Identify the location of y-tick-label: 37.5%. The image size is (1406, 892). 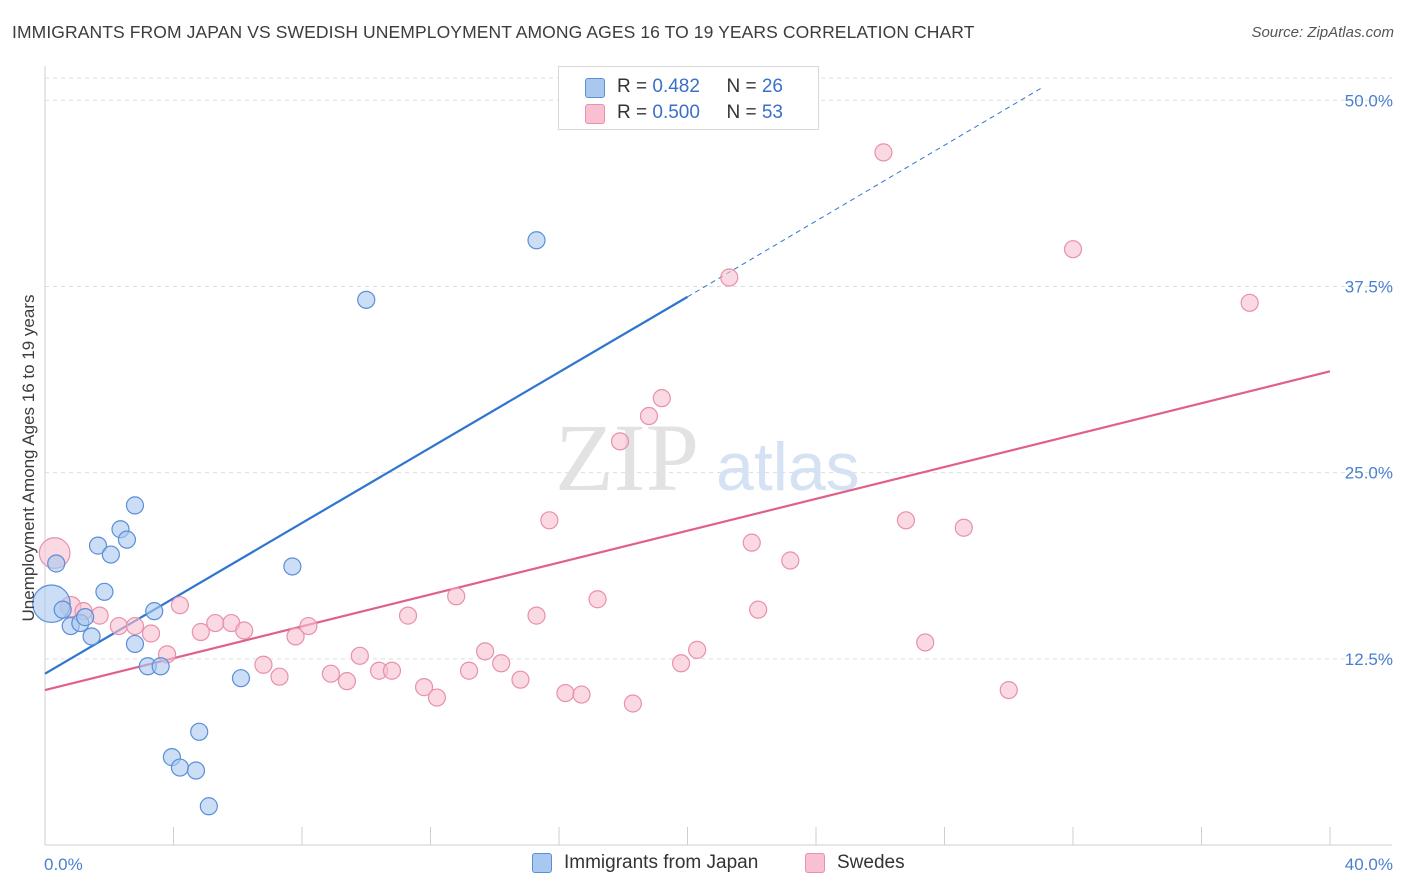
(1369, 286).